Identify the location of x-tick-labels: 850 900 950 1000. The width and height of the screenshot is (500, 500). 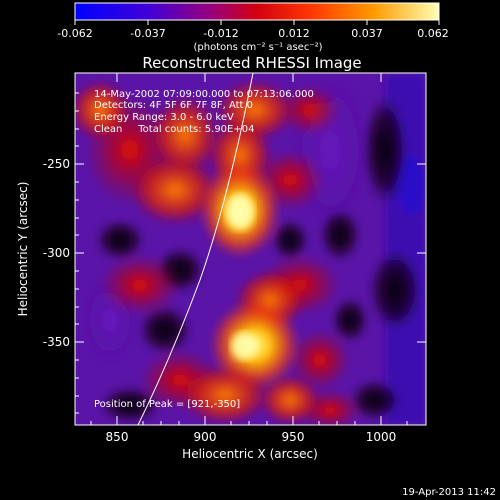
(251, 437).